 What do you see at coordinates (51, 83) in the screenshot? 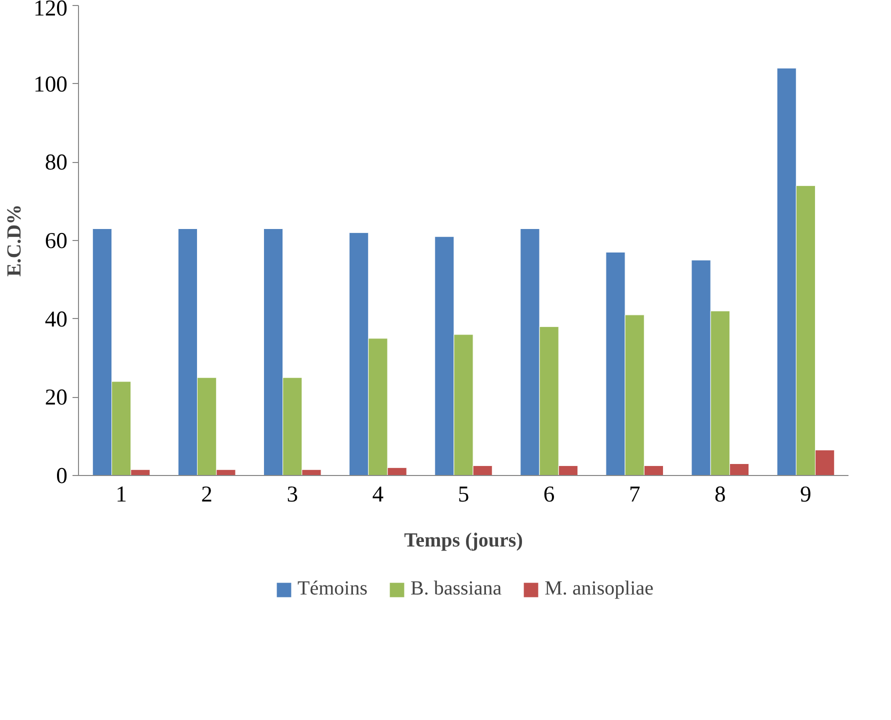
I see `y-tick-label: 100` at bounding box center [51, 83].